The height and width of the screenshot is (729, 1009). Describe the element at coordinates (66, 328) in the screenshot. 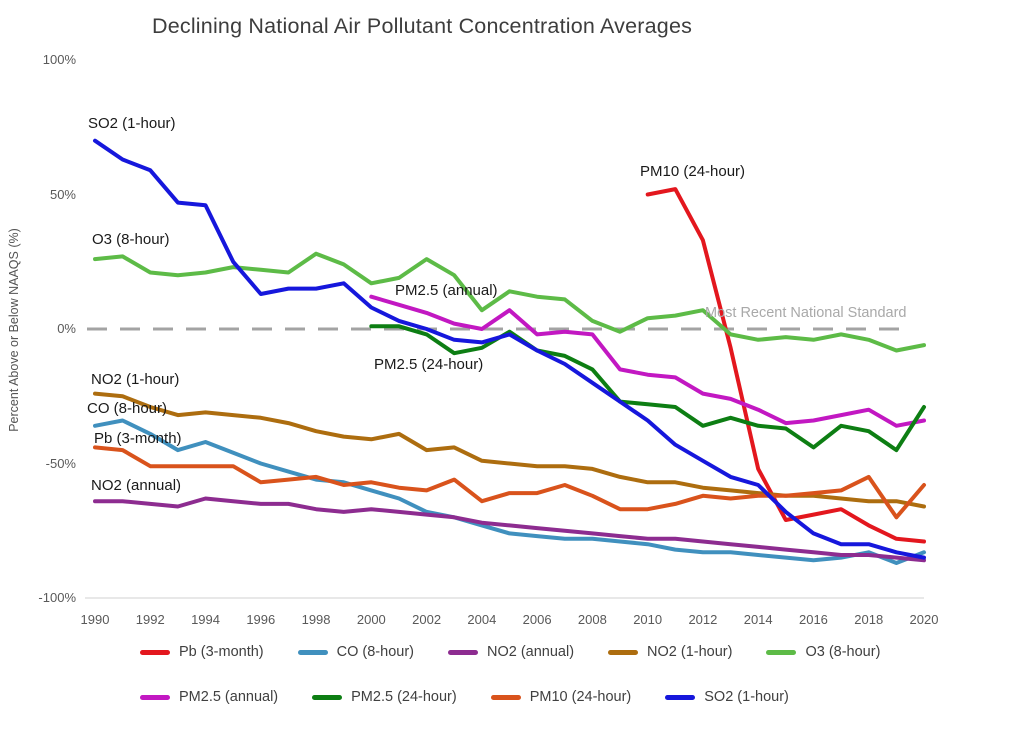

I see `y-tick-label: 0%` at that location.